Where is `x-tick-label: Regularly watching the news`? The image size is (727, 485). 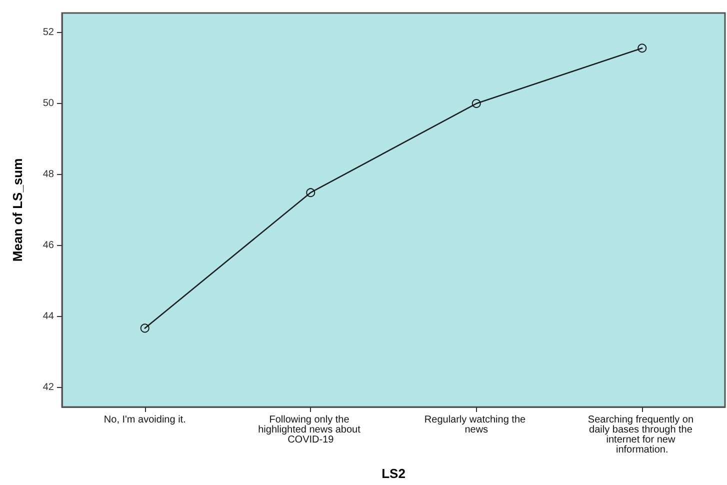
x-tick-label: Regularly watching the news is located at coordinates (476, 425).